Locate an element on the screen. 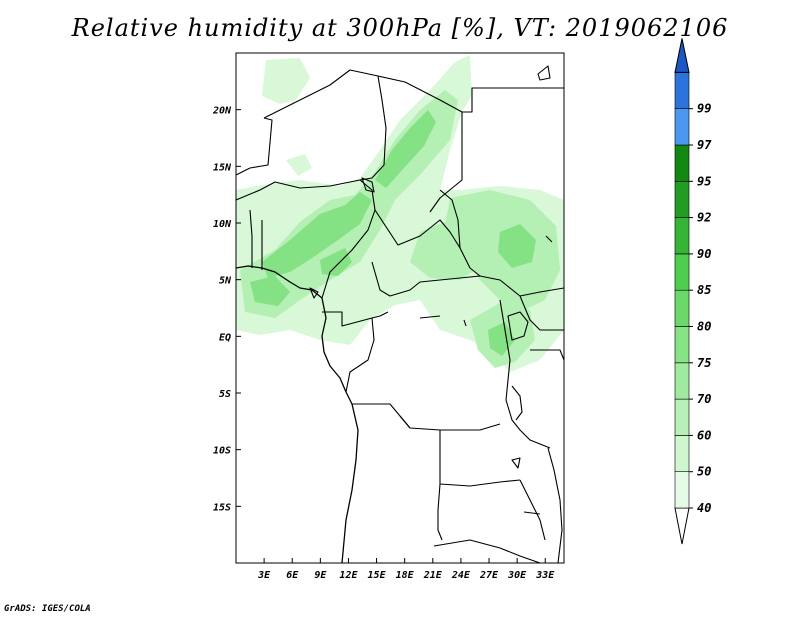  grads-credit: GrADS: IGES/COLA is located at coordinates (47, 609).